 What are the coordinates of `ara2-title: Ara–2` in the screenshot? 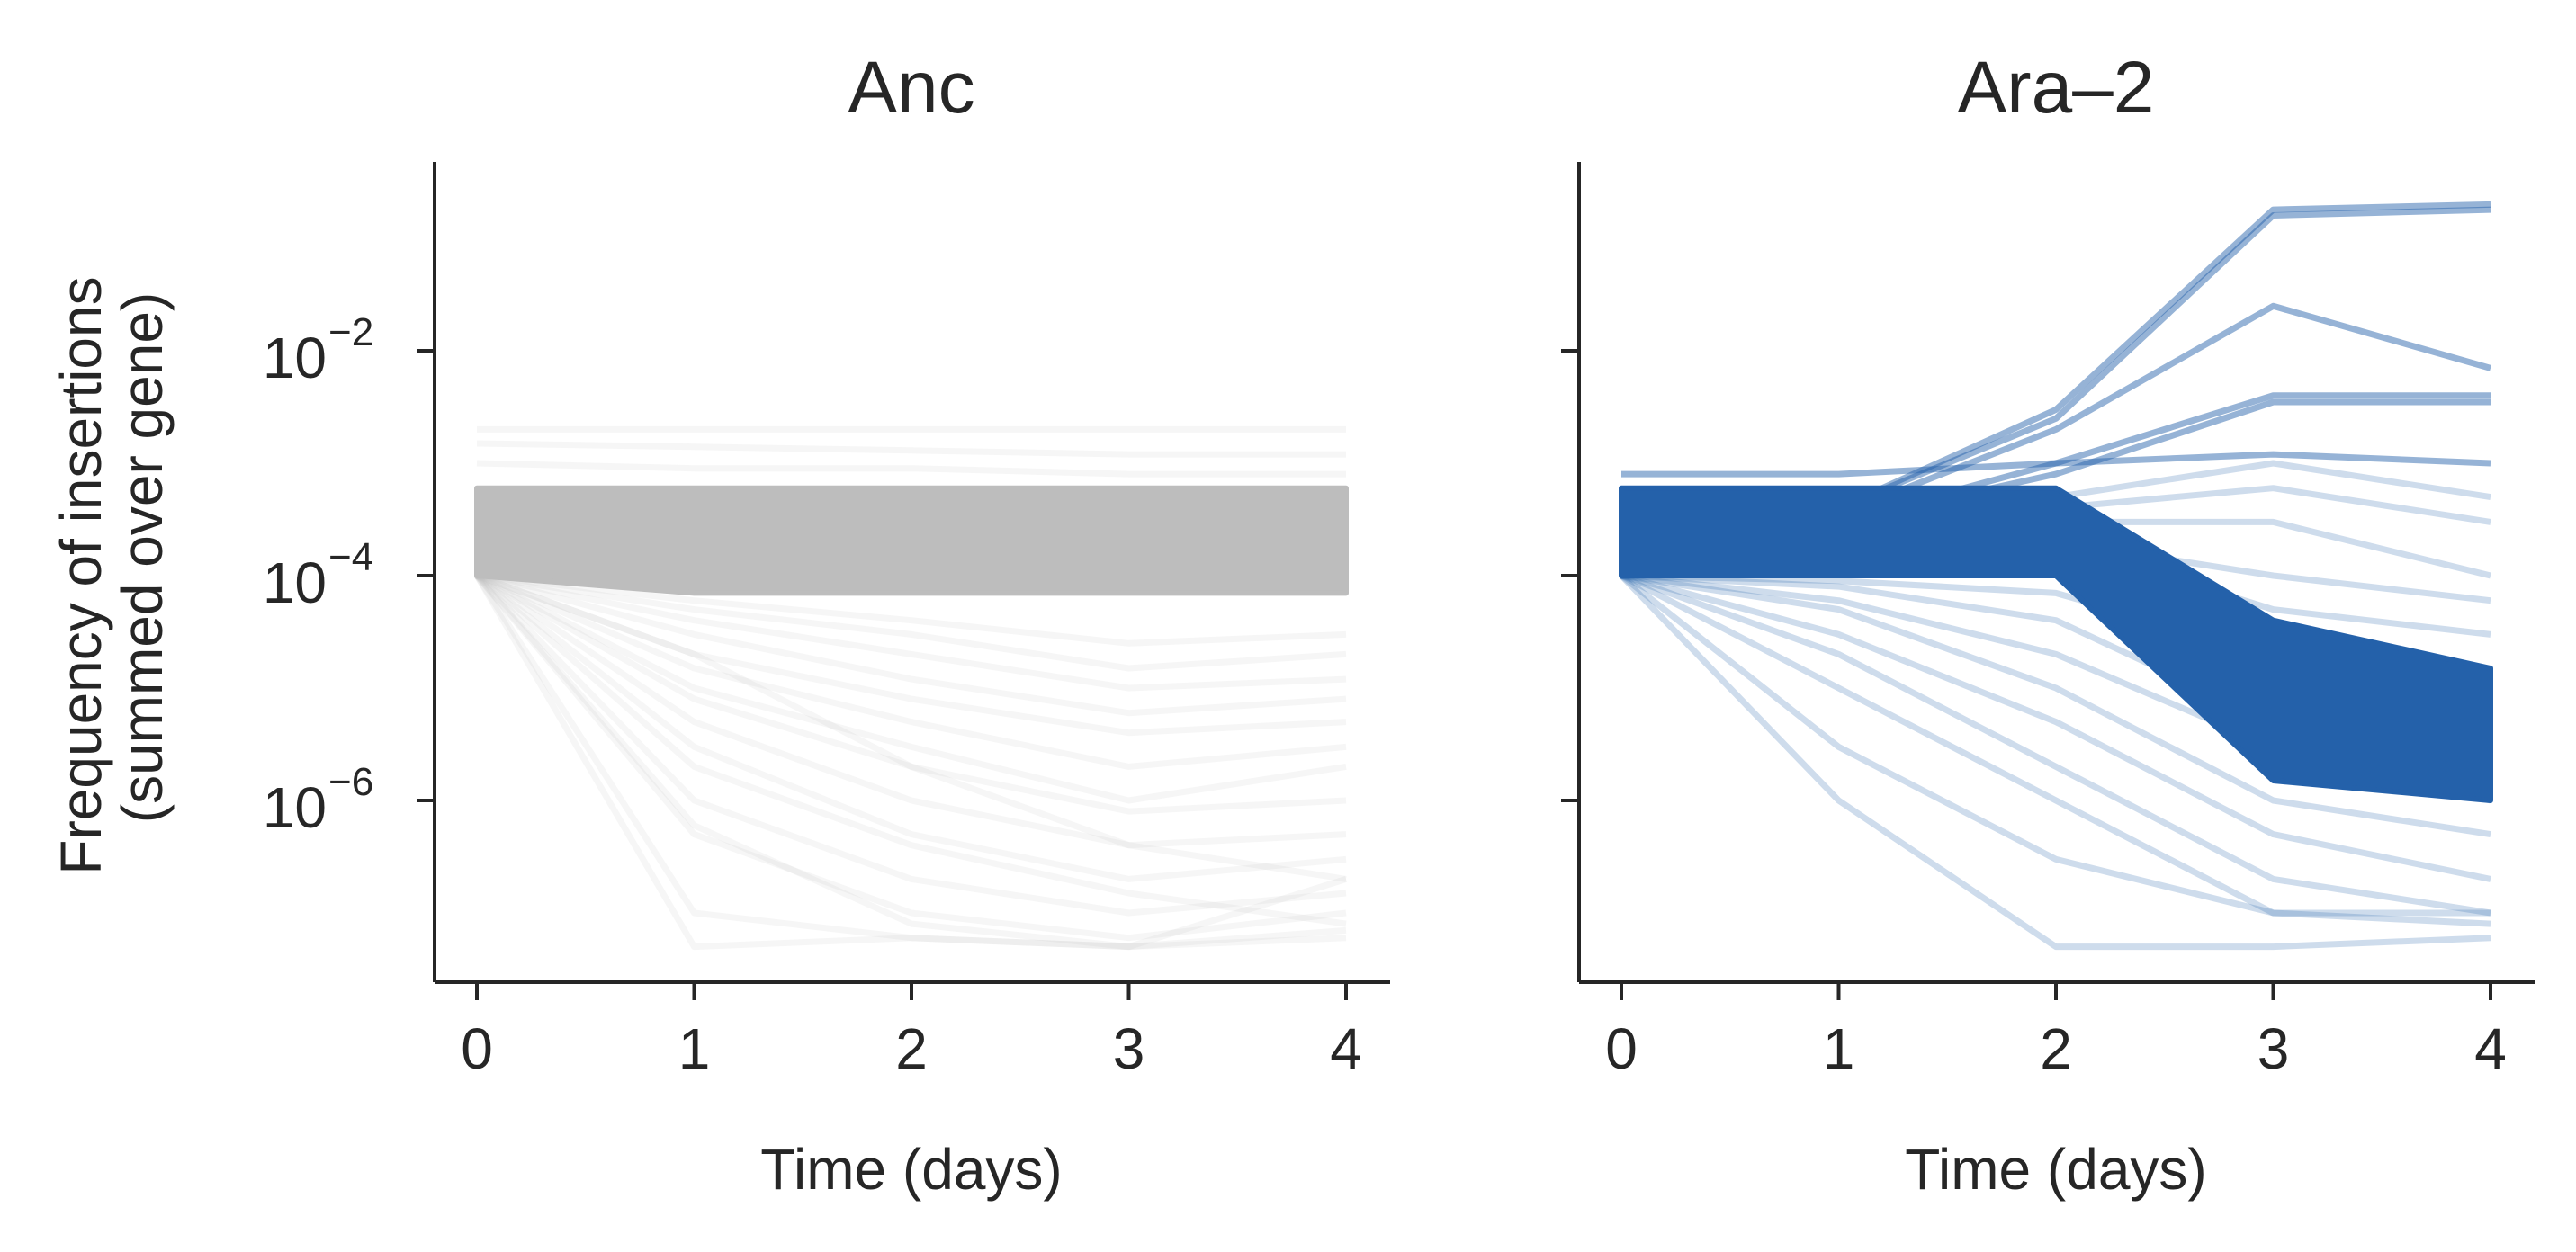 It's located at (2056, 88).